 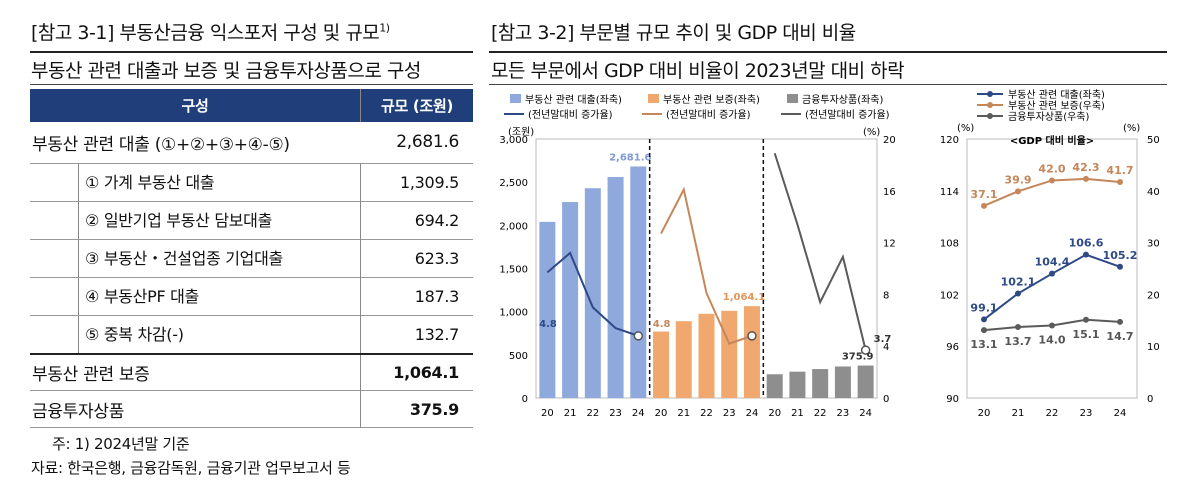 What do you see at coordinates (513, 313) in the screenshot?
I see `y-tick-label: 1,000` at bounding box center [513, 313].